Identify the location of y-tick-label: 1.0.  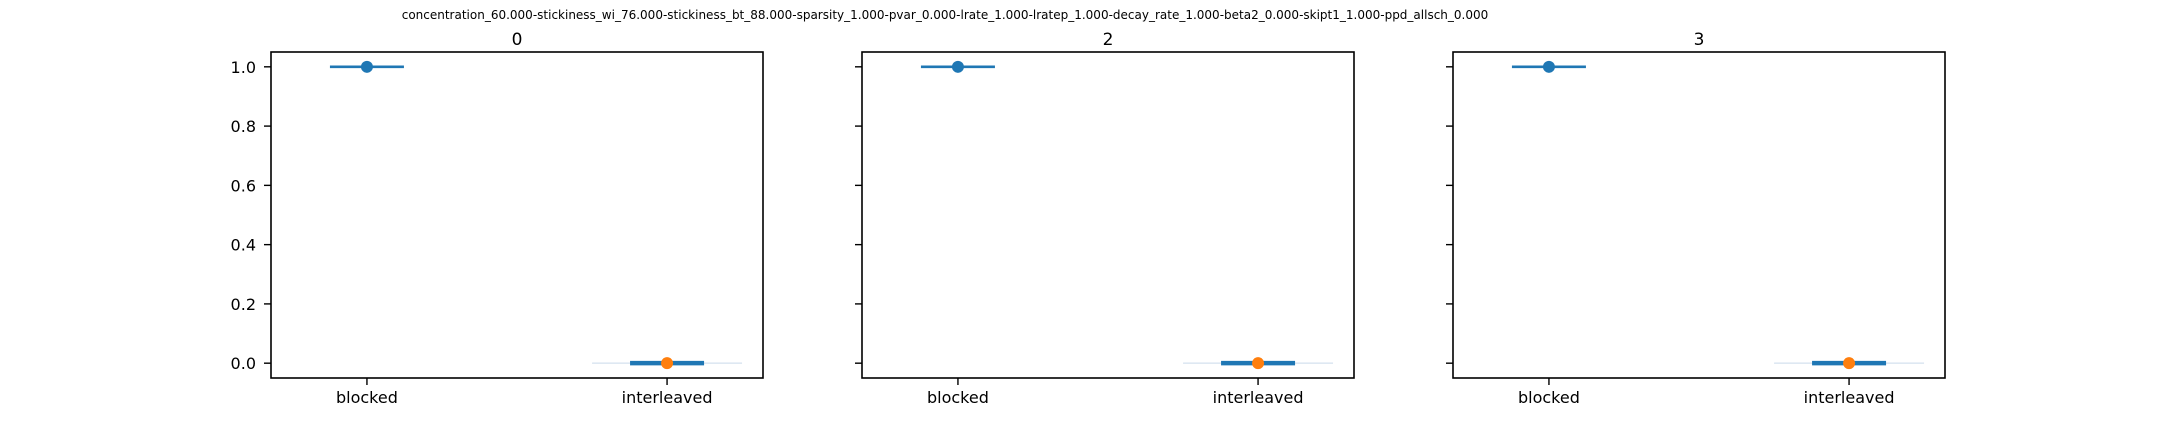
(243, 67).